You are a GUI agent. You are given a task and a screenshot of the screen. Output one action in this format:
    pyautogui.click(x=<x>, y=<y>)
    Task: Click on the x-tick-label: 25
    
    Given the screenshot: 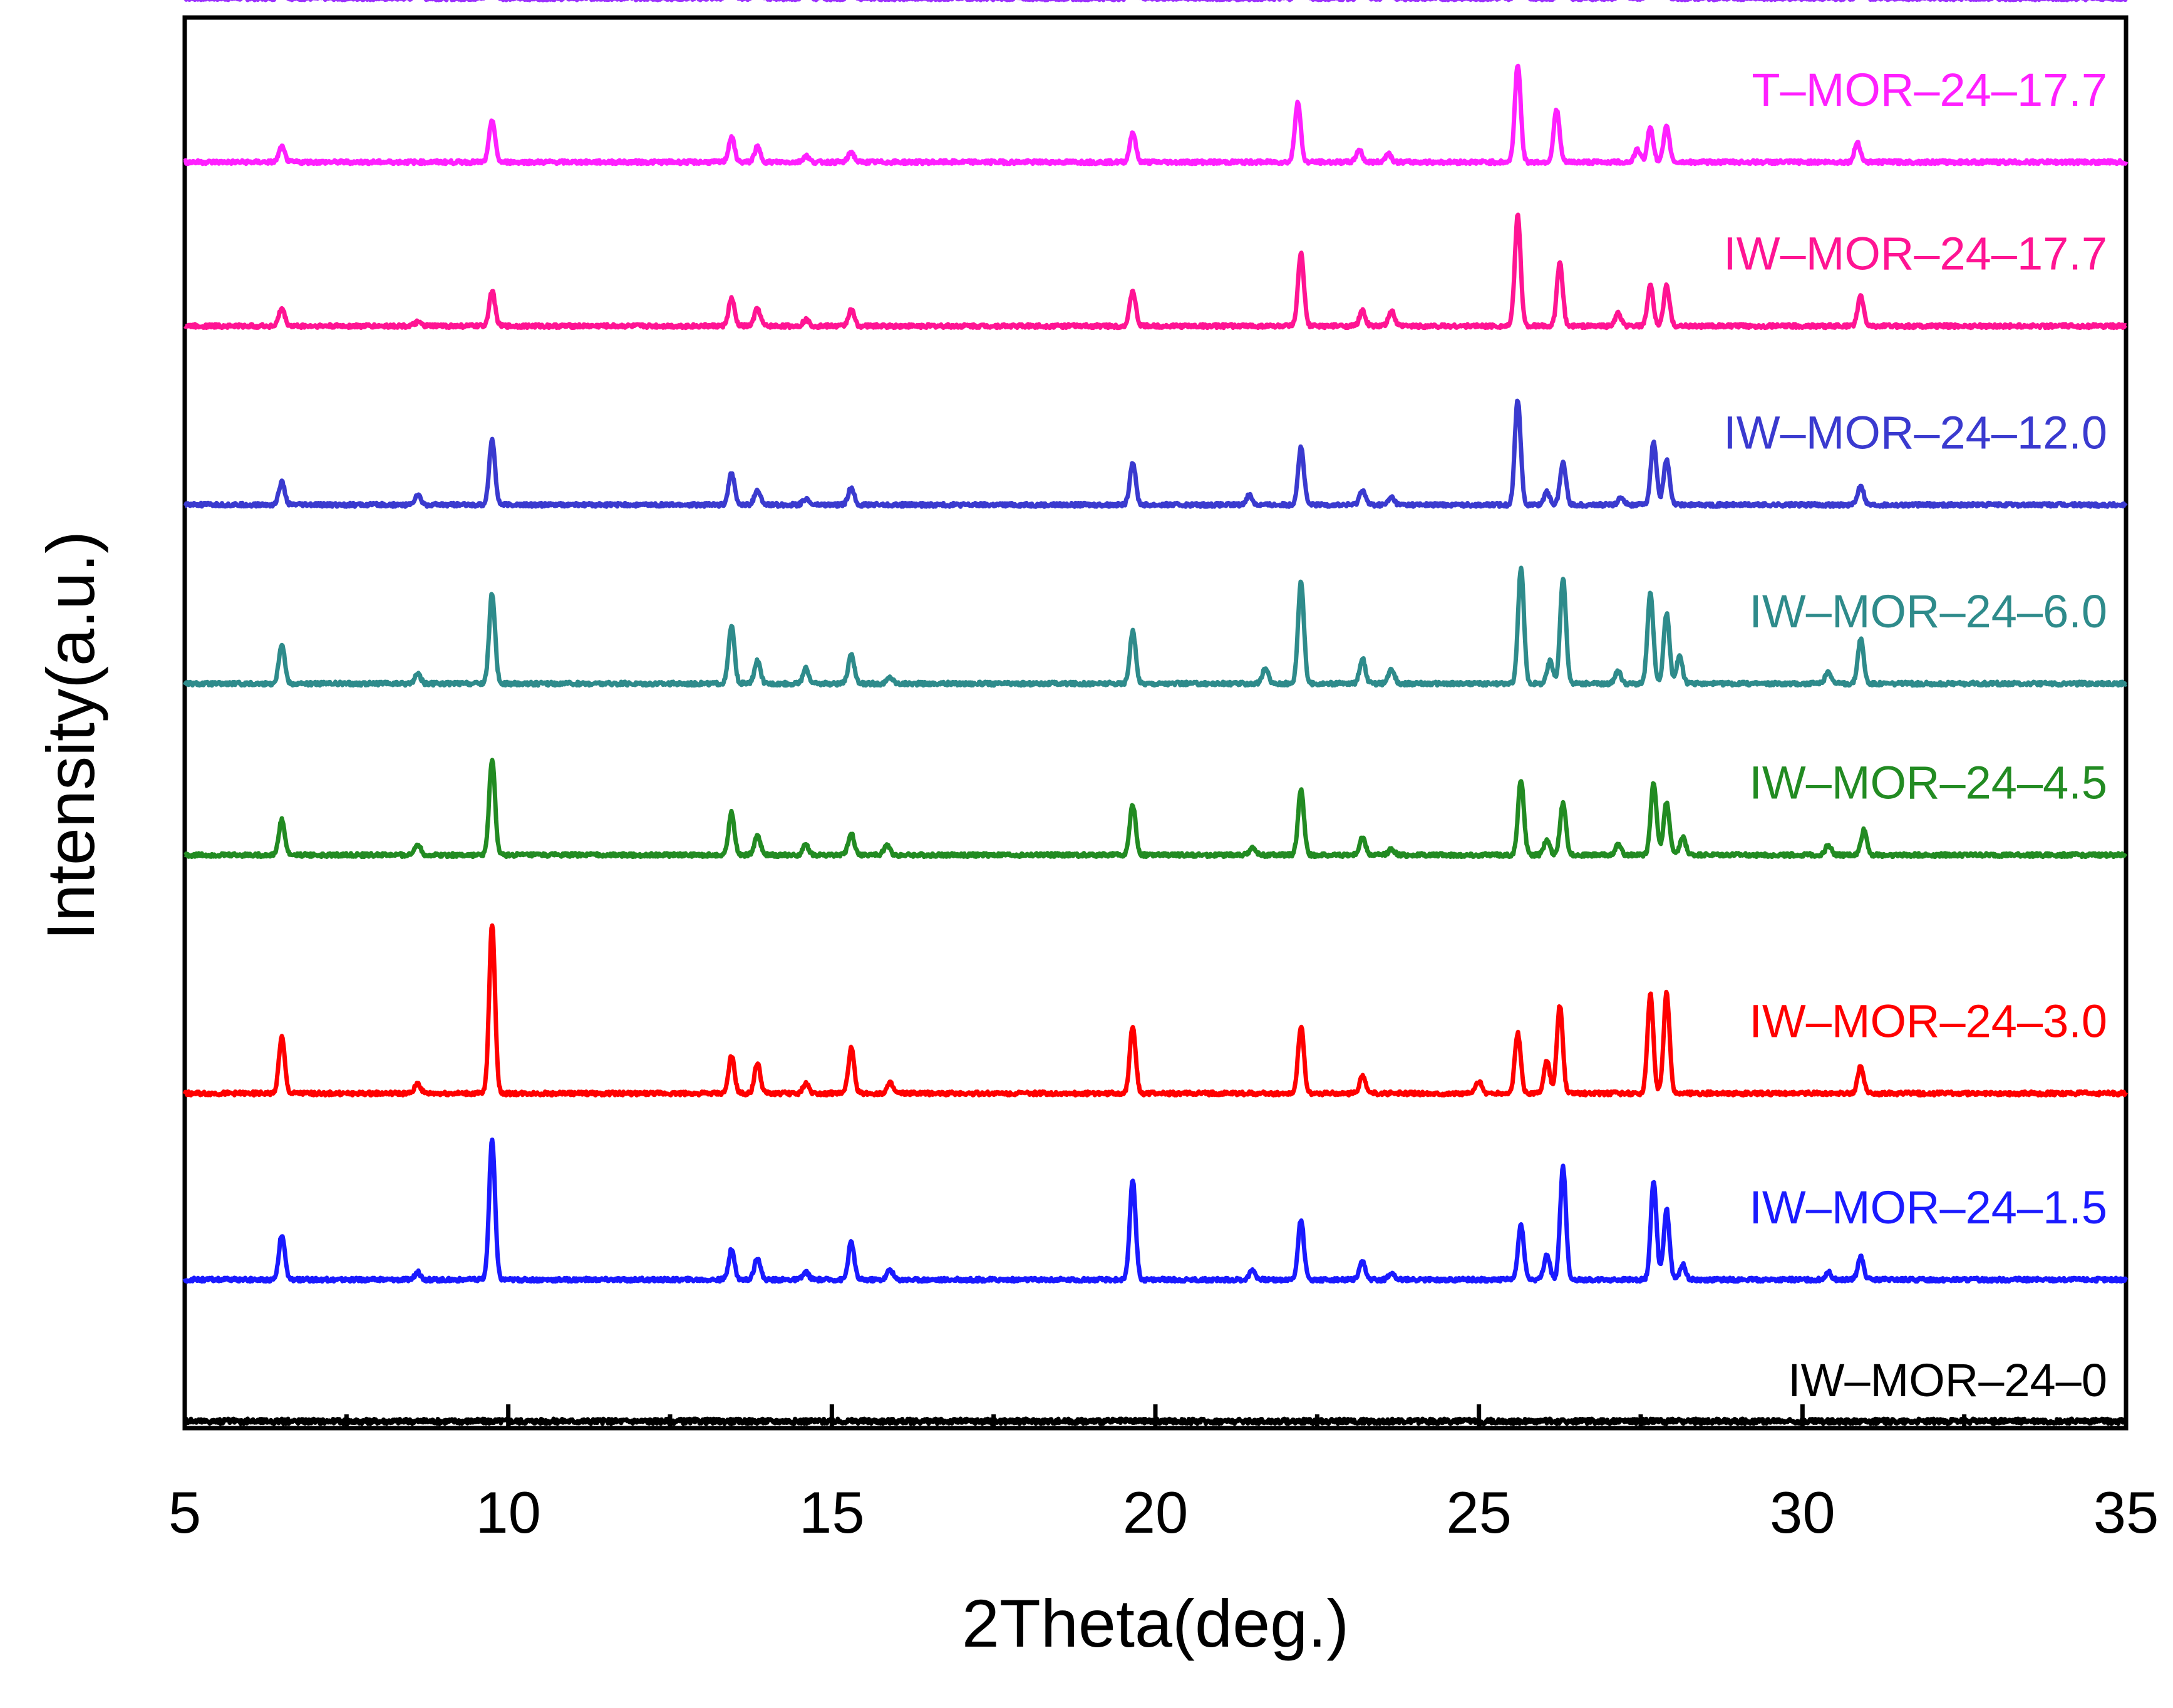 What is the action you would take?
    pyautogui.click(x=1479, y=1512)
    